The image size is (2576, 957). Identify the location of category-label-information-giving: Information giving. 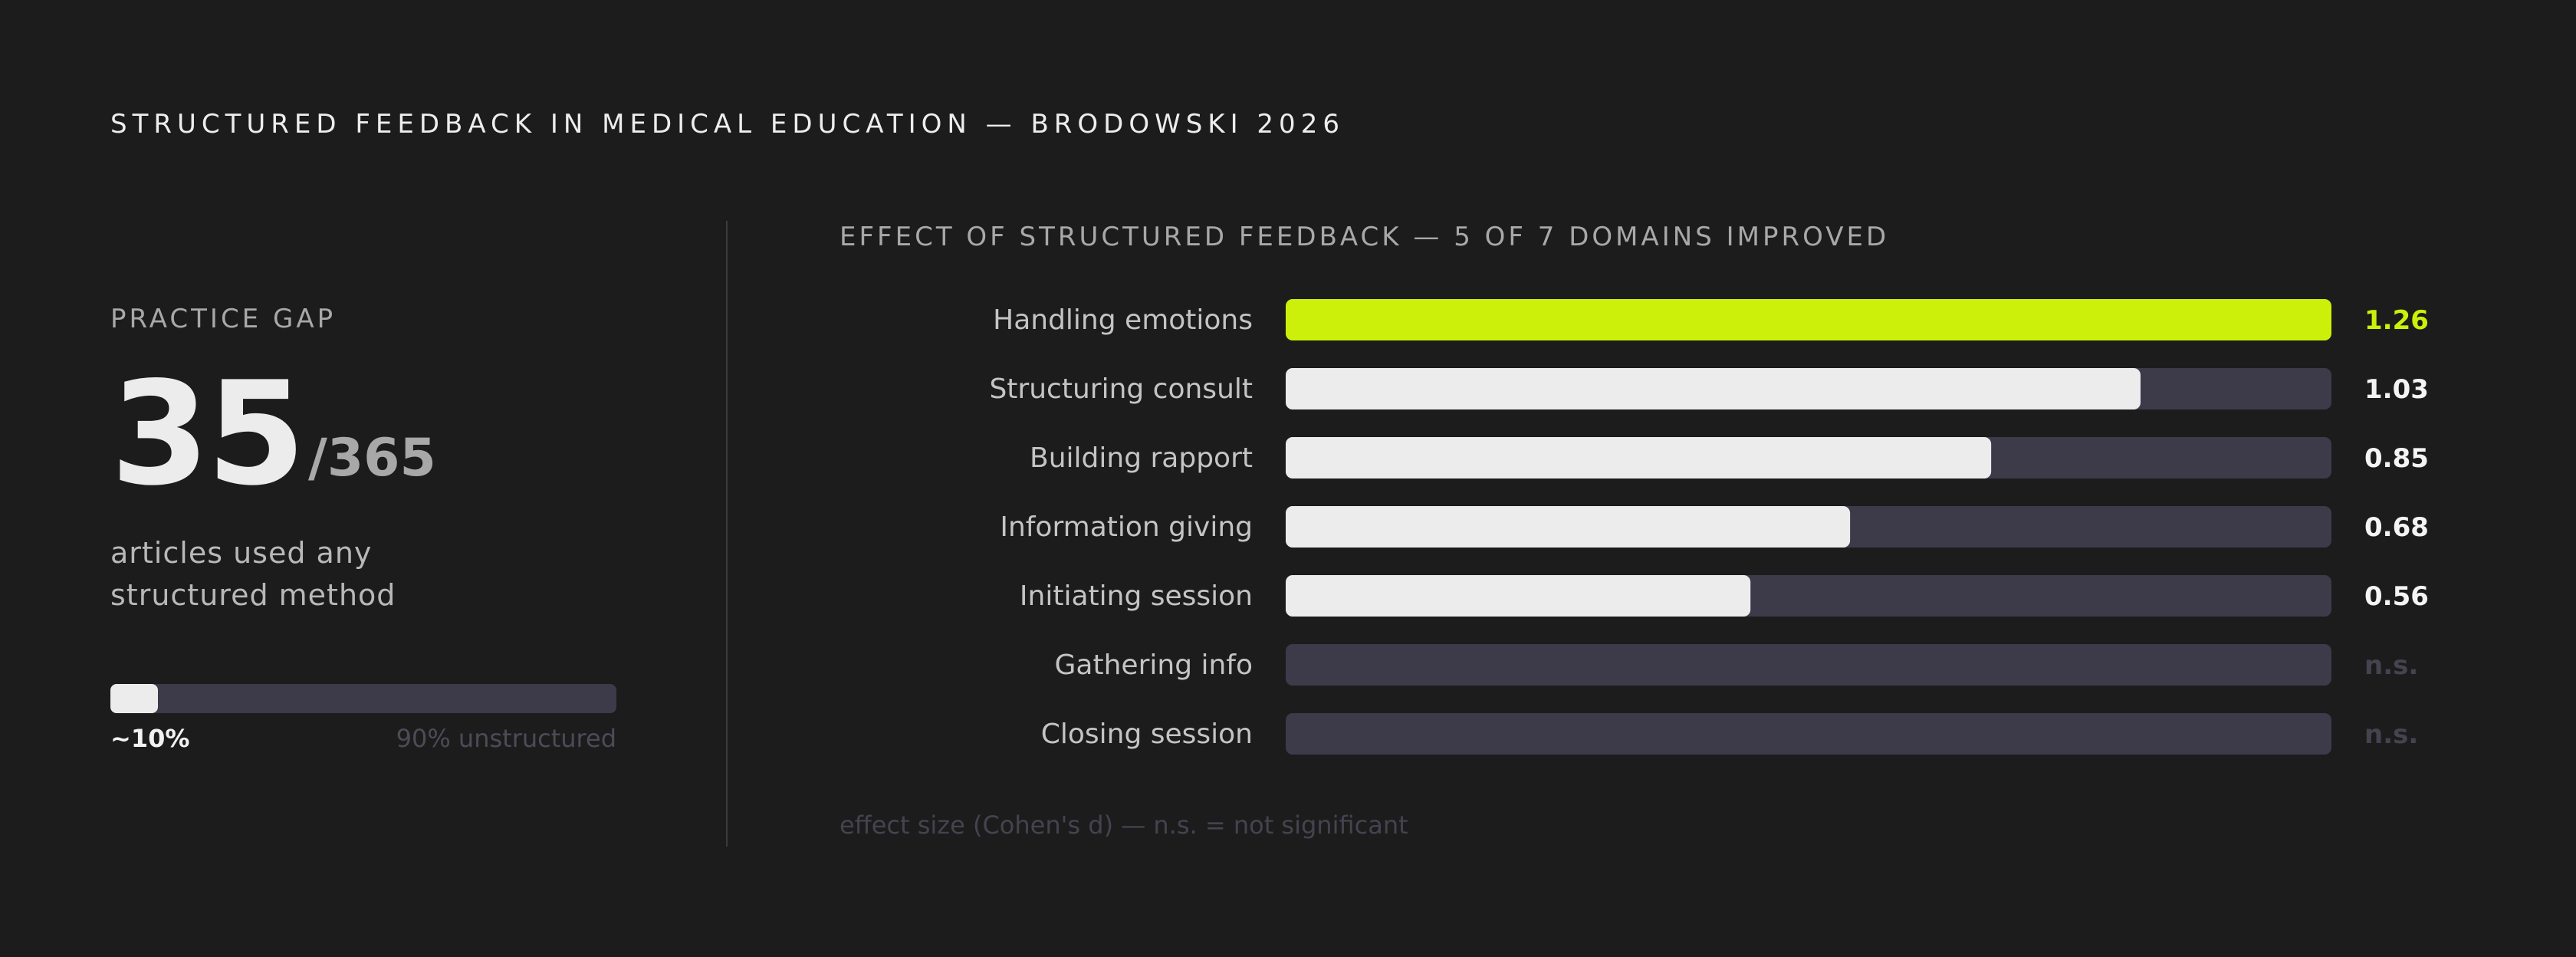
(1126, 527).